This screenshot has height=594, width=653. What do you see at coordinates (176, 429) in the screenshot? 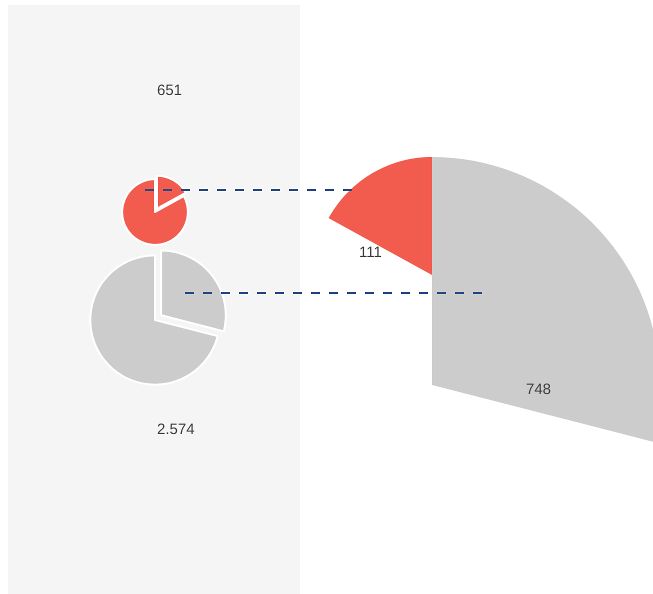
I see `text: 2.574` at bounding box center [176, 429].